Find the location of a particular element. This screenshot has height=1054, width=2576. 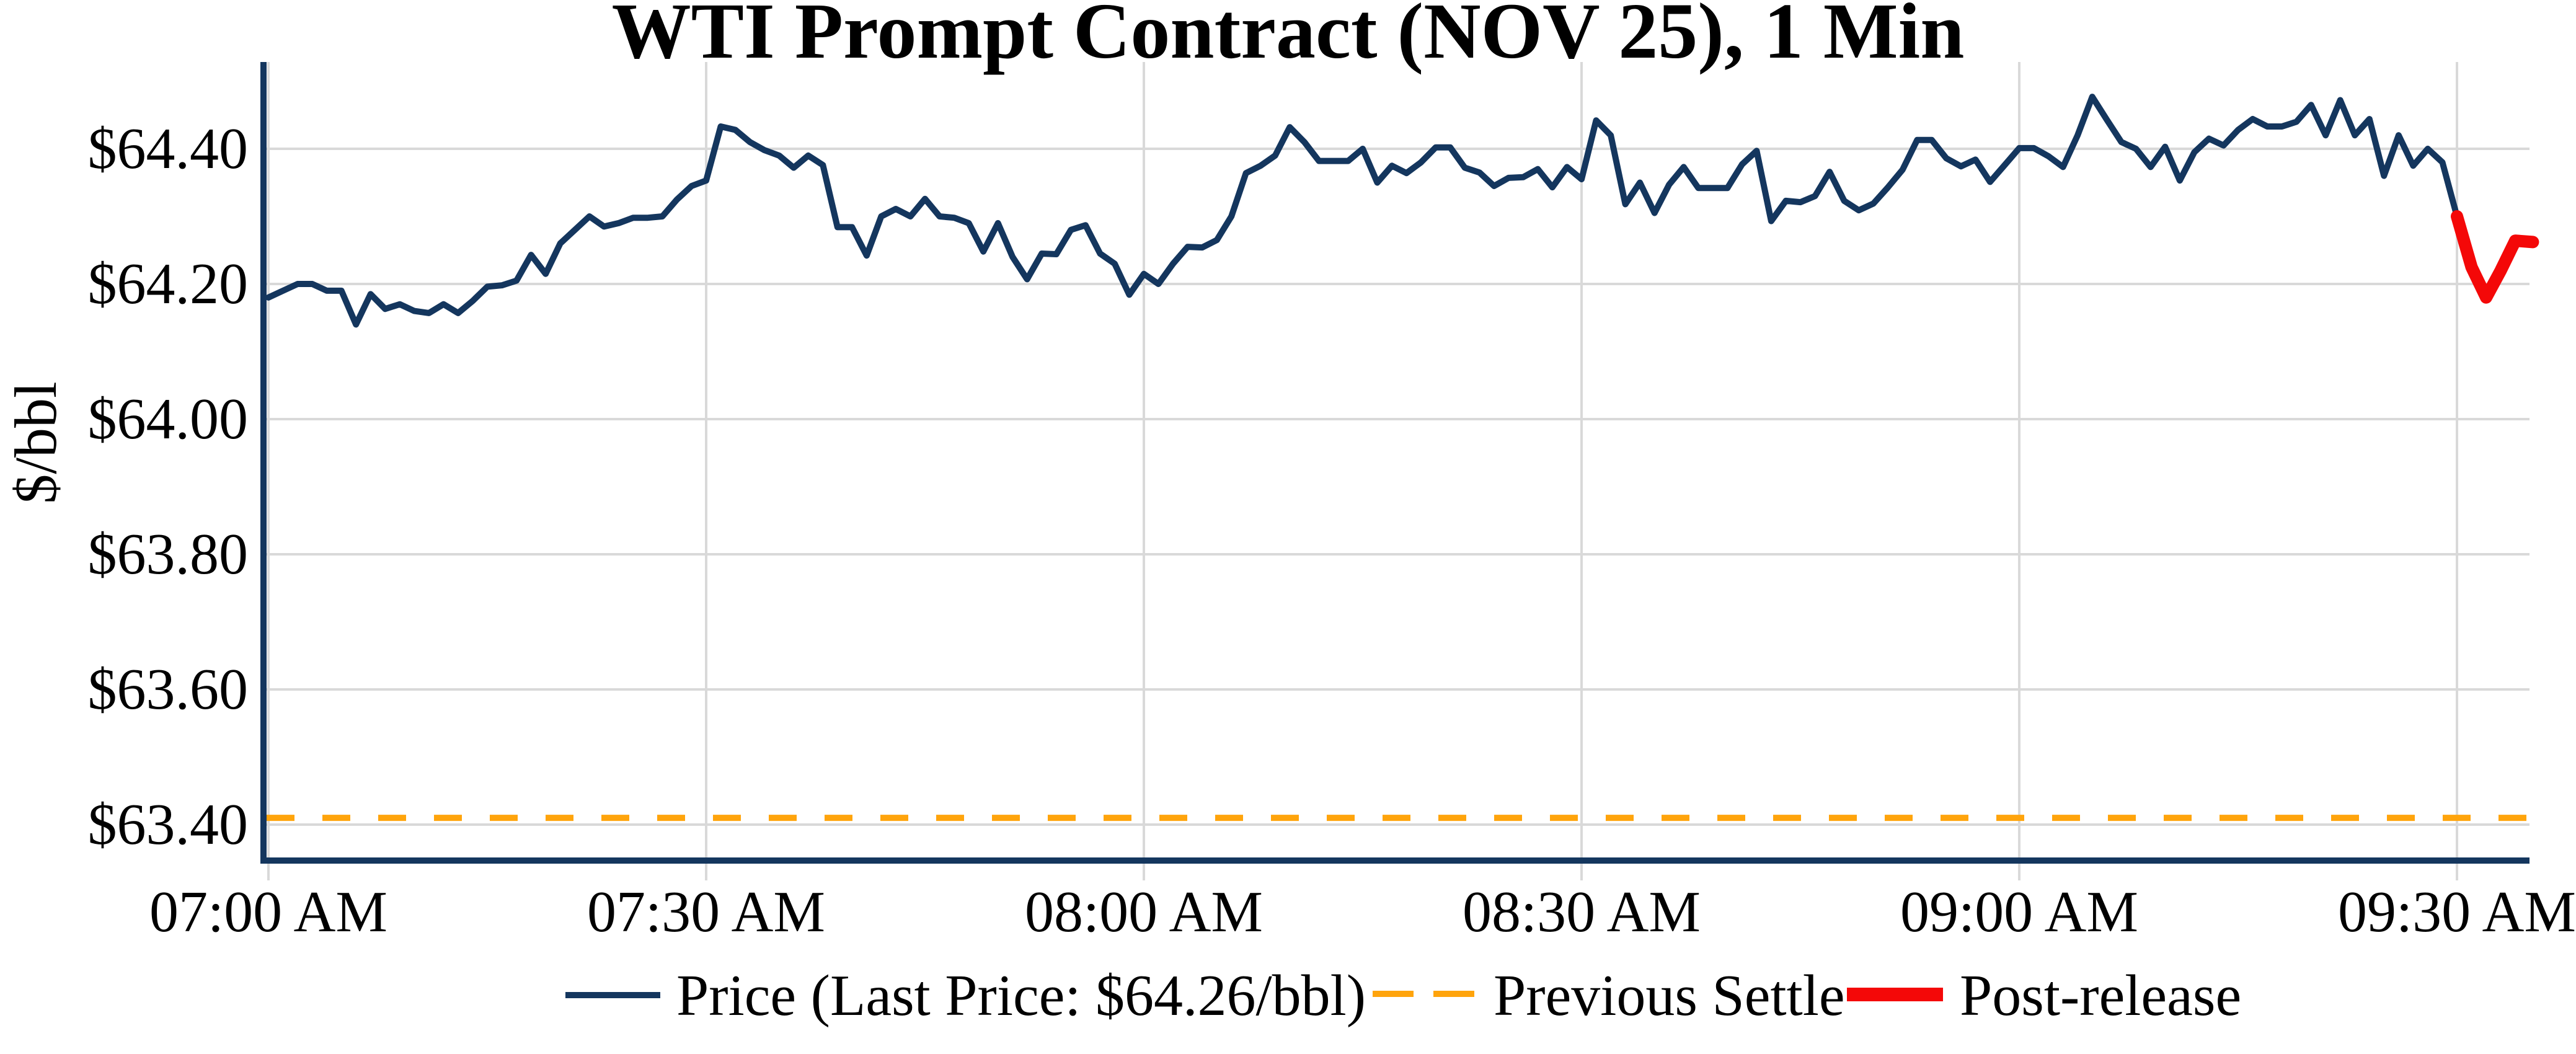

legend-swatch-previous-settle is located at coordinates (1424, 994).